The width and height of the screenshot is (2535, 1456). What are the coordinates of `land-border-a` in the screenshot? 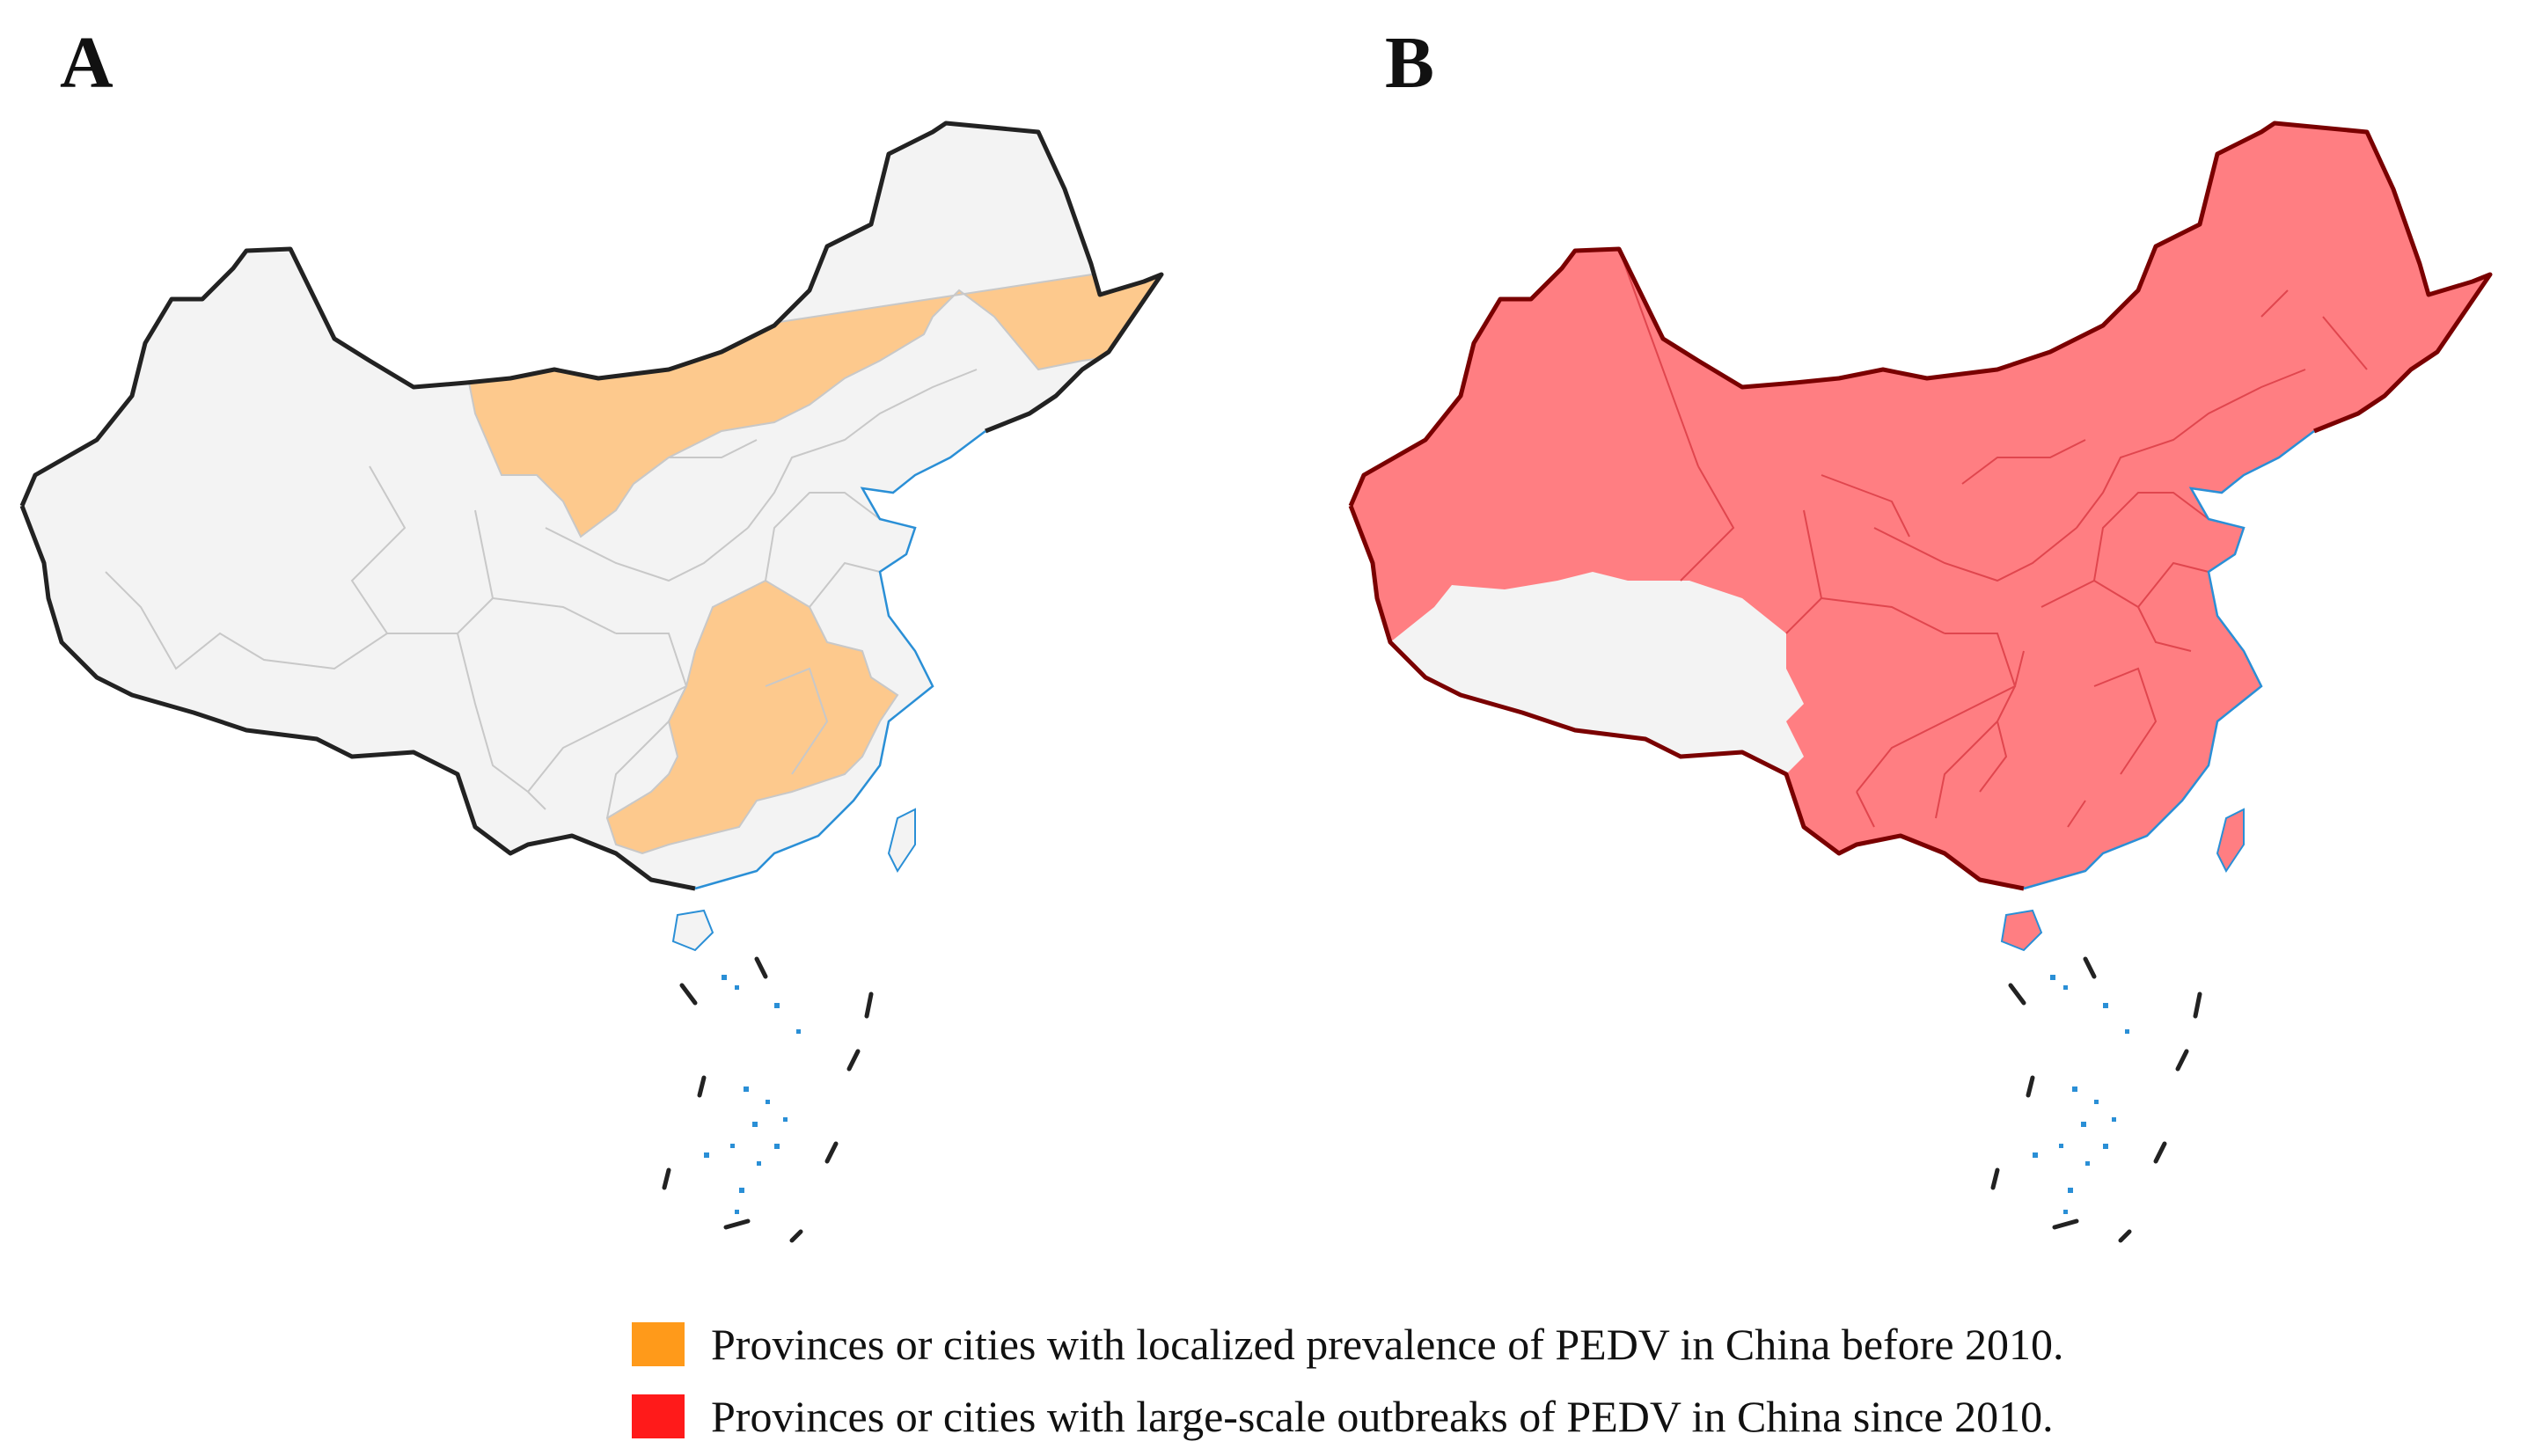 It's located at (591, 314).